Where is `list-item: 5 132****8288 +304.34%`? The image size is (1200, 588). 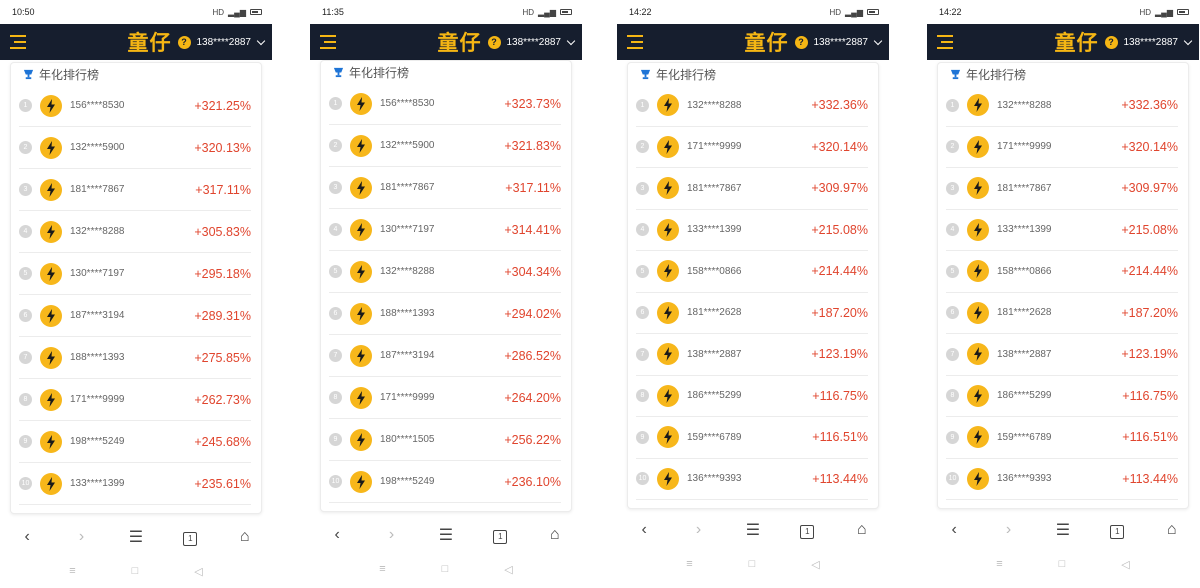
list-item: 5 132****8288 +304.34% is located at coordinates (445, 272).